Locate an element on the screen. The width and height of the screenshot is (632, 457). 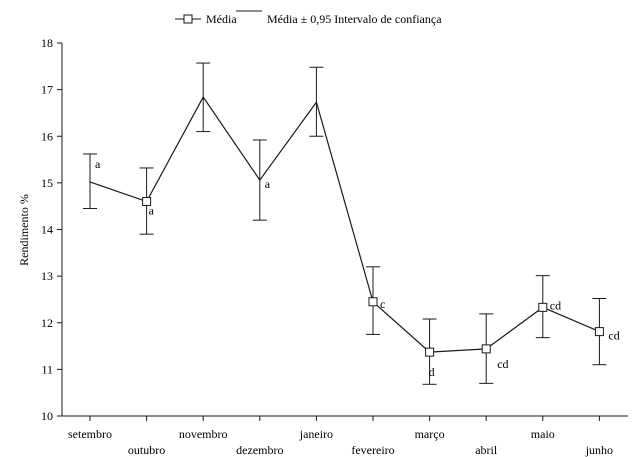
y-tick-label: 17 is located at coordinates (47, 90).